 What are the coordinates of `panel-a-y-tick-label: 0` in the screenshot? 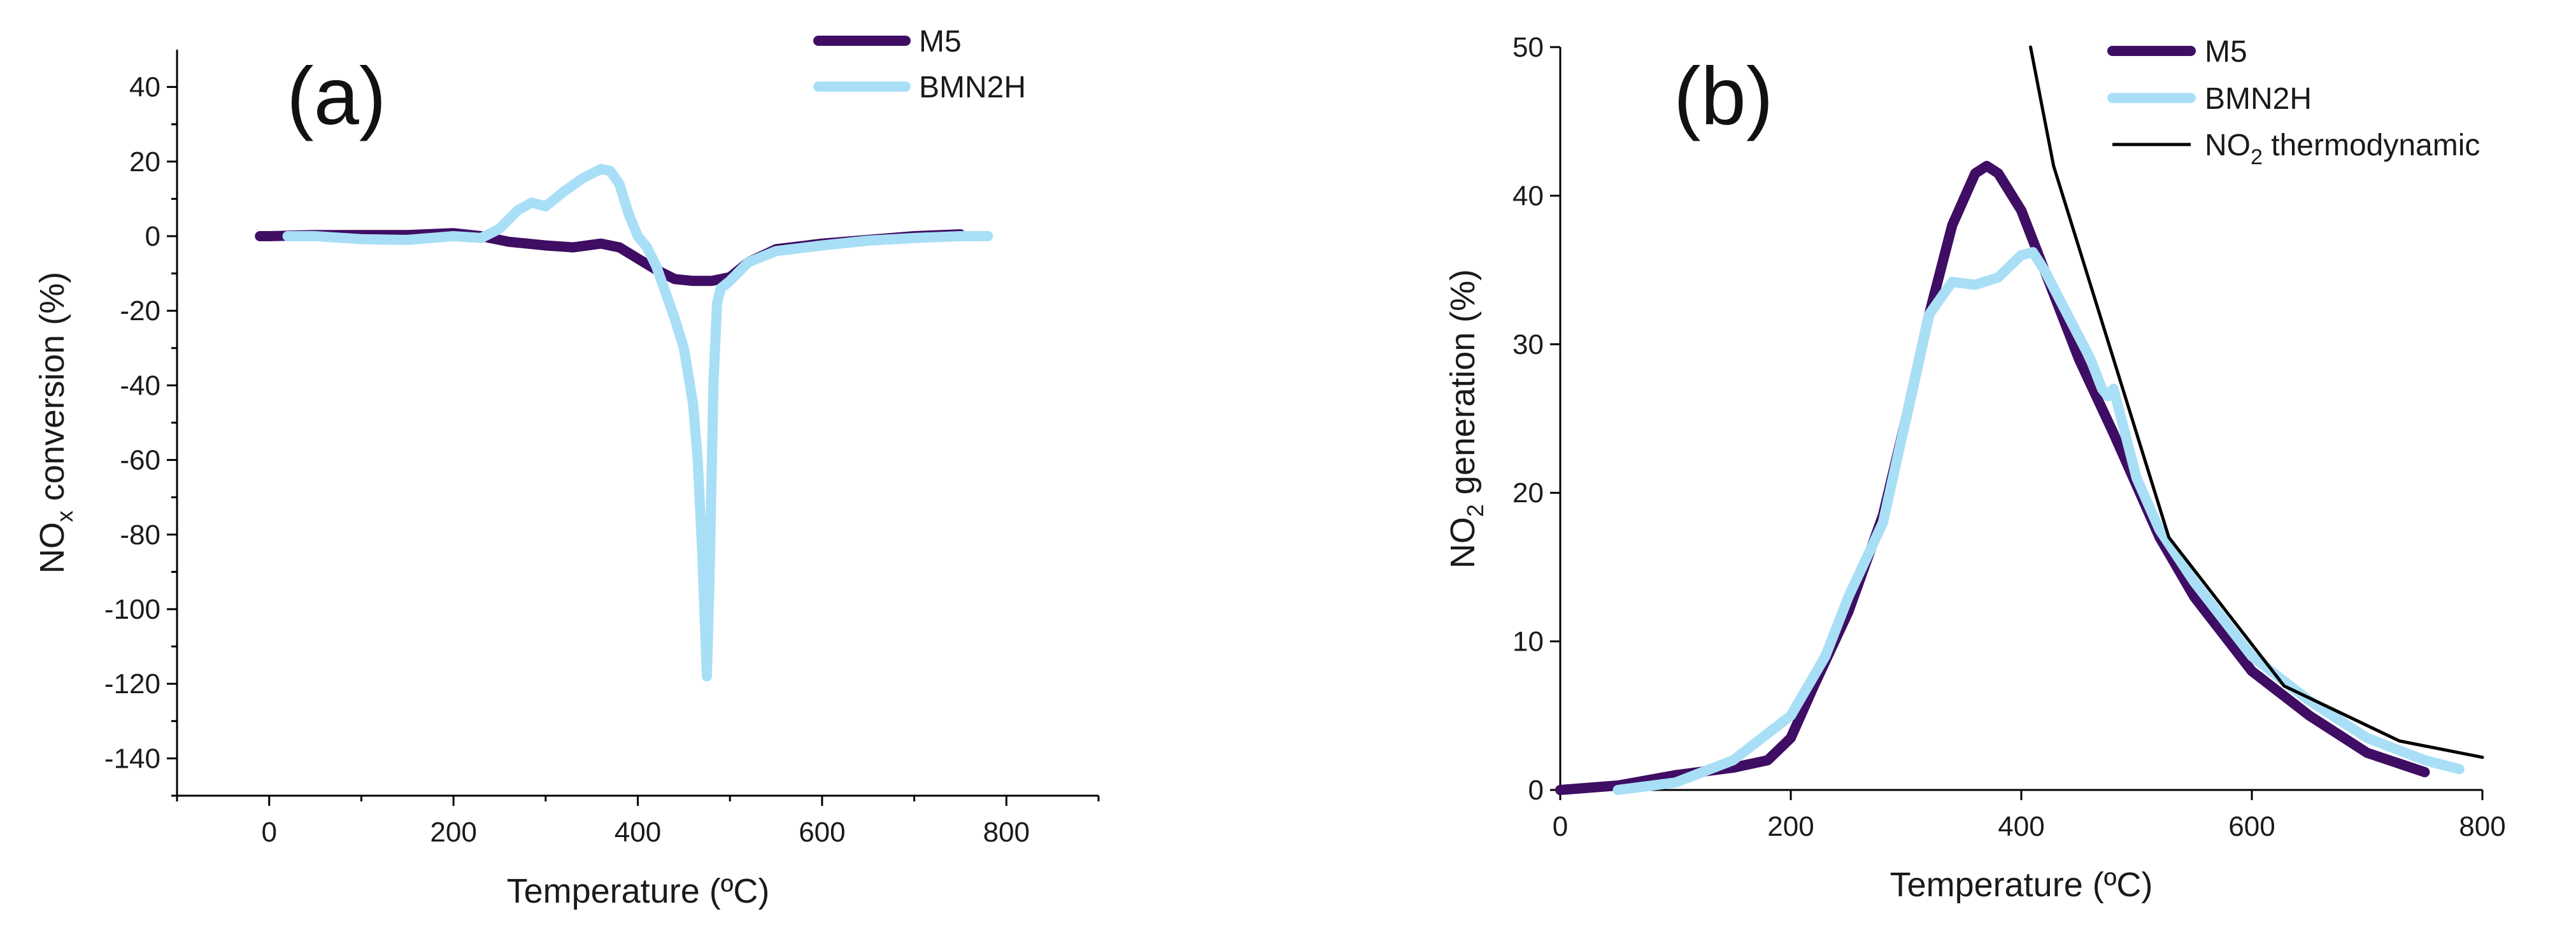 It's located at (152, 237).